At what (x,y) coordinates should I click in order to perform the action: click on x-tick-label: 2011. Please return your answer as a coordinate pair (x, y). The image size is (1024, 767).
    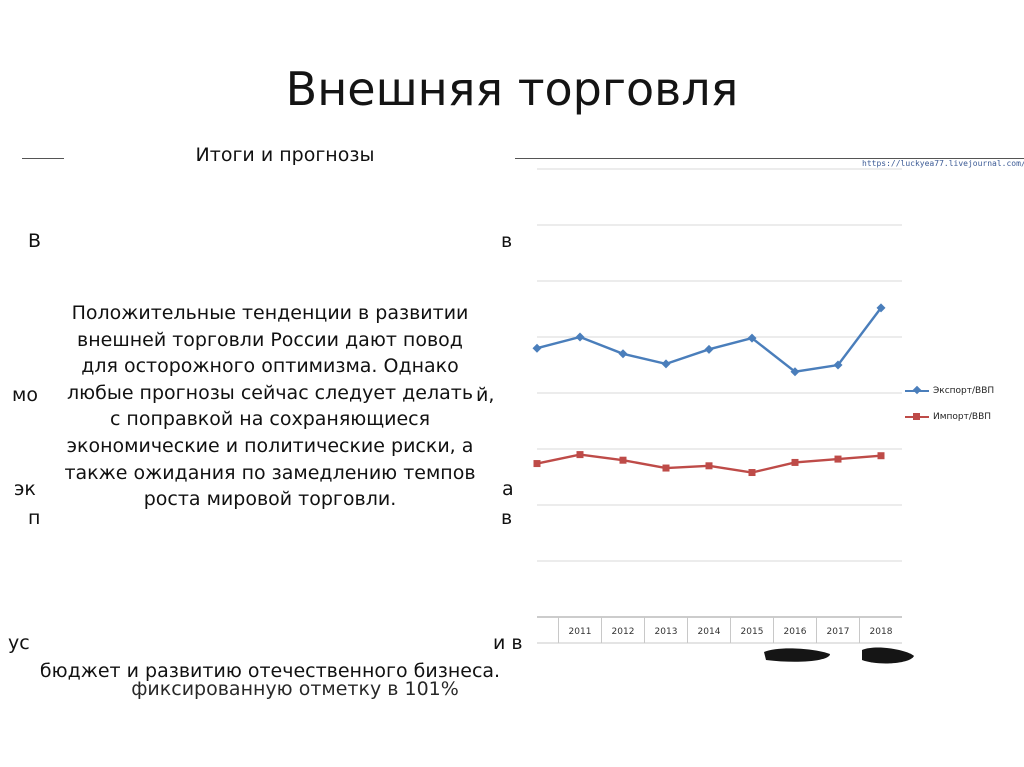
    Looking at the image, I should click on (580, 632).